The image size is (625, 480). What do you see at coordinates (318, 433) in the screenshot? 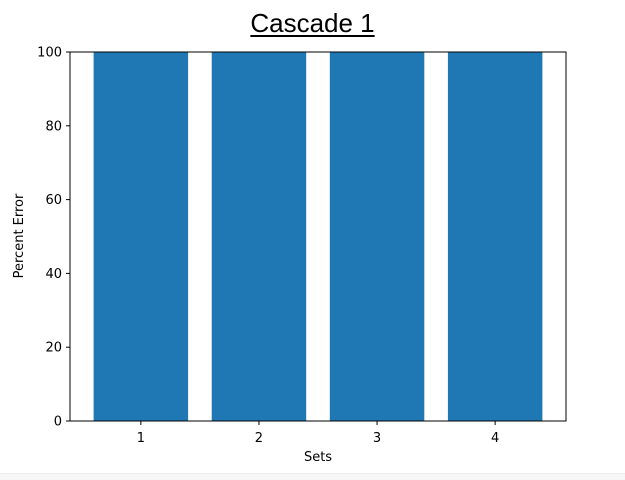
I see `x-axis-ticks: 1 2 3 4` at bounding box center [318, 433].